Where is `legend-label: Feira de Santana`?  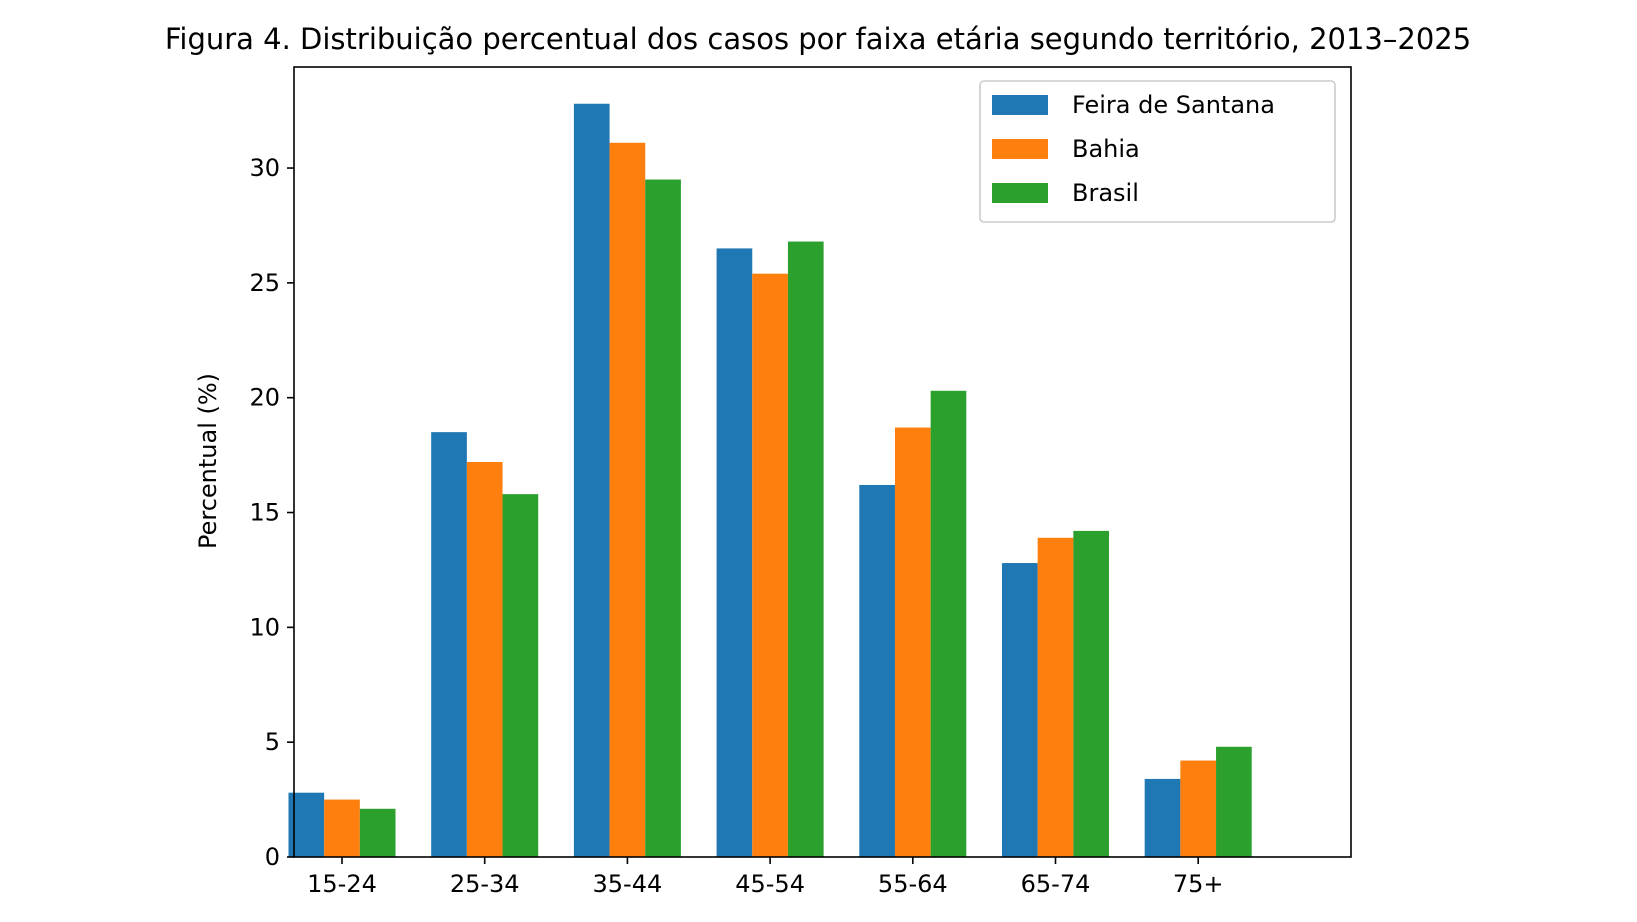 legend-label: Feira de Santana is located at coordinates (1173, 105).